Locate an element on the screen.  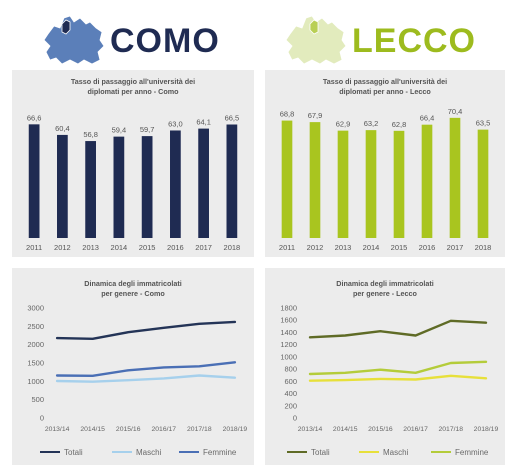
bar-value-label: 66,4 is located at coordinates (427, 118).